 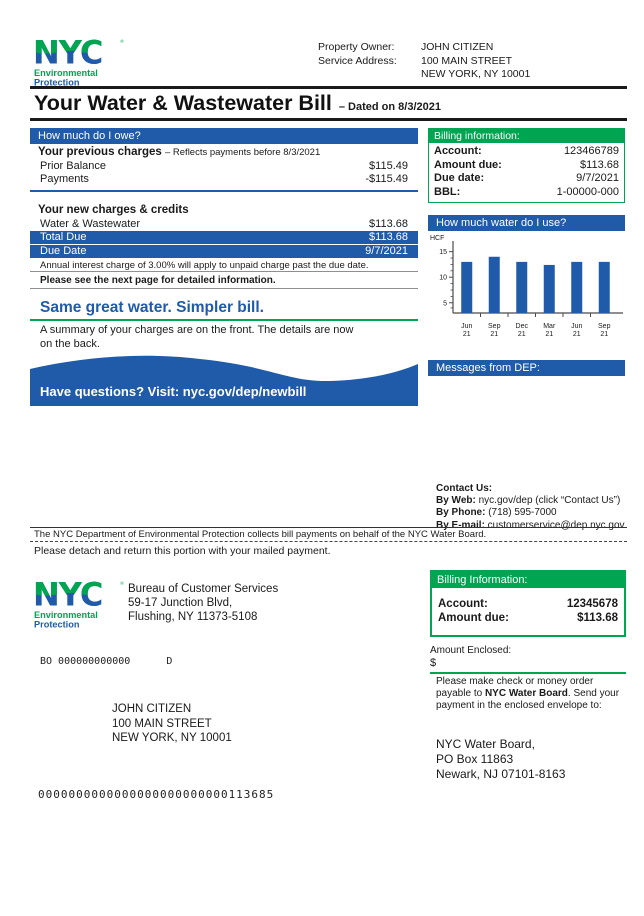 What do you see at coordinates (528, 580) in the screenshot?
I see `billing-info-stub-header: Billing Information:` at bounding box center [528, 580].